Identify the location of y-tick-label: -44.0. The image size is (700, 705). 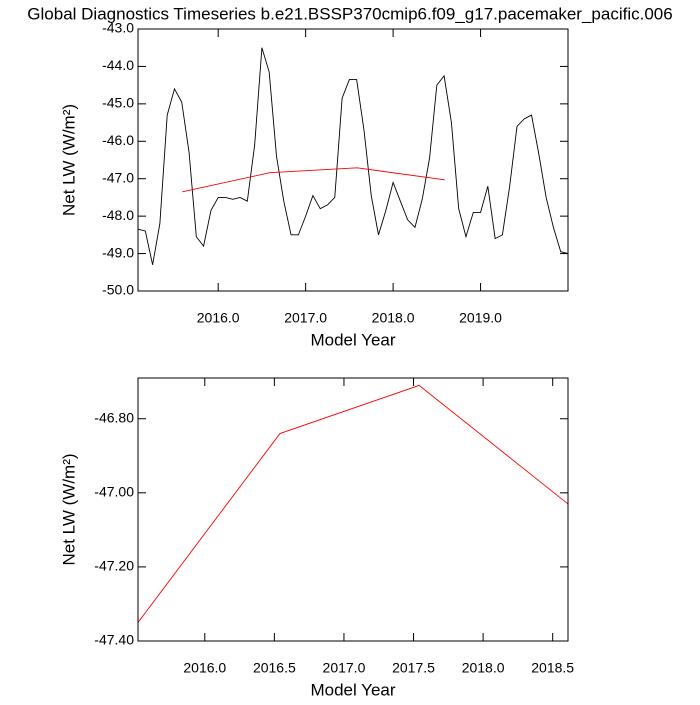
(118, 65).